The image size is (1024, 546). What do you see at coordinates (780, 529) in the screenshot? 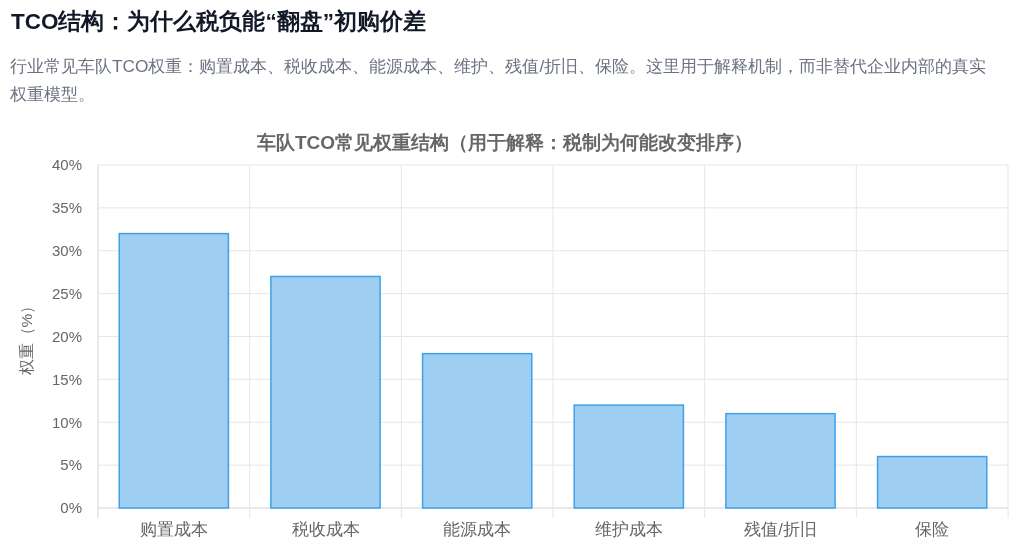
I see `x-tick-label: 残值/折旧` at bounding box center [780, 529].